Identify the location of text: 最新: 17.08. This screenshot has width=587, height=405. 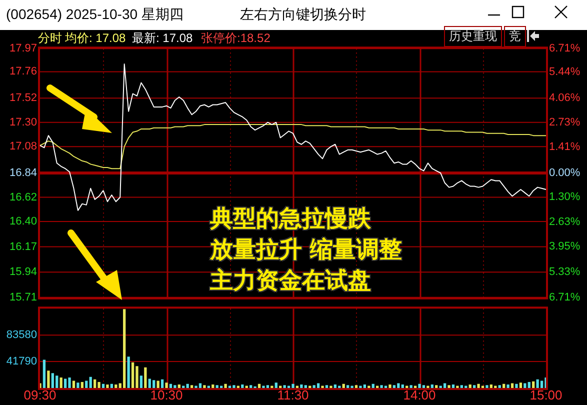
(162, 38).